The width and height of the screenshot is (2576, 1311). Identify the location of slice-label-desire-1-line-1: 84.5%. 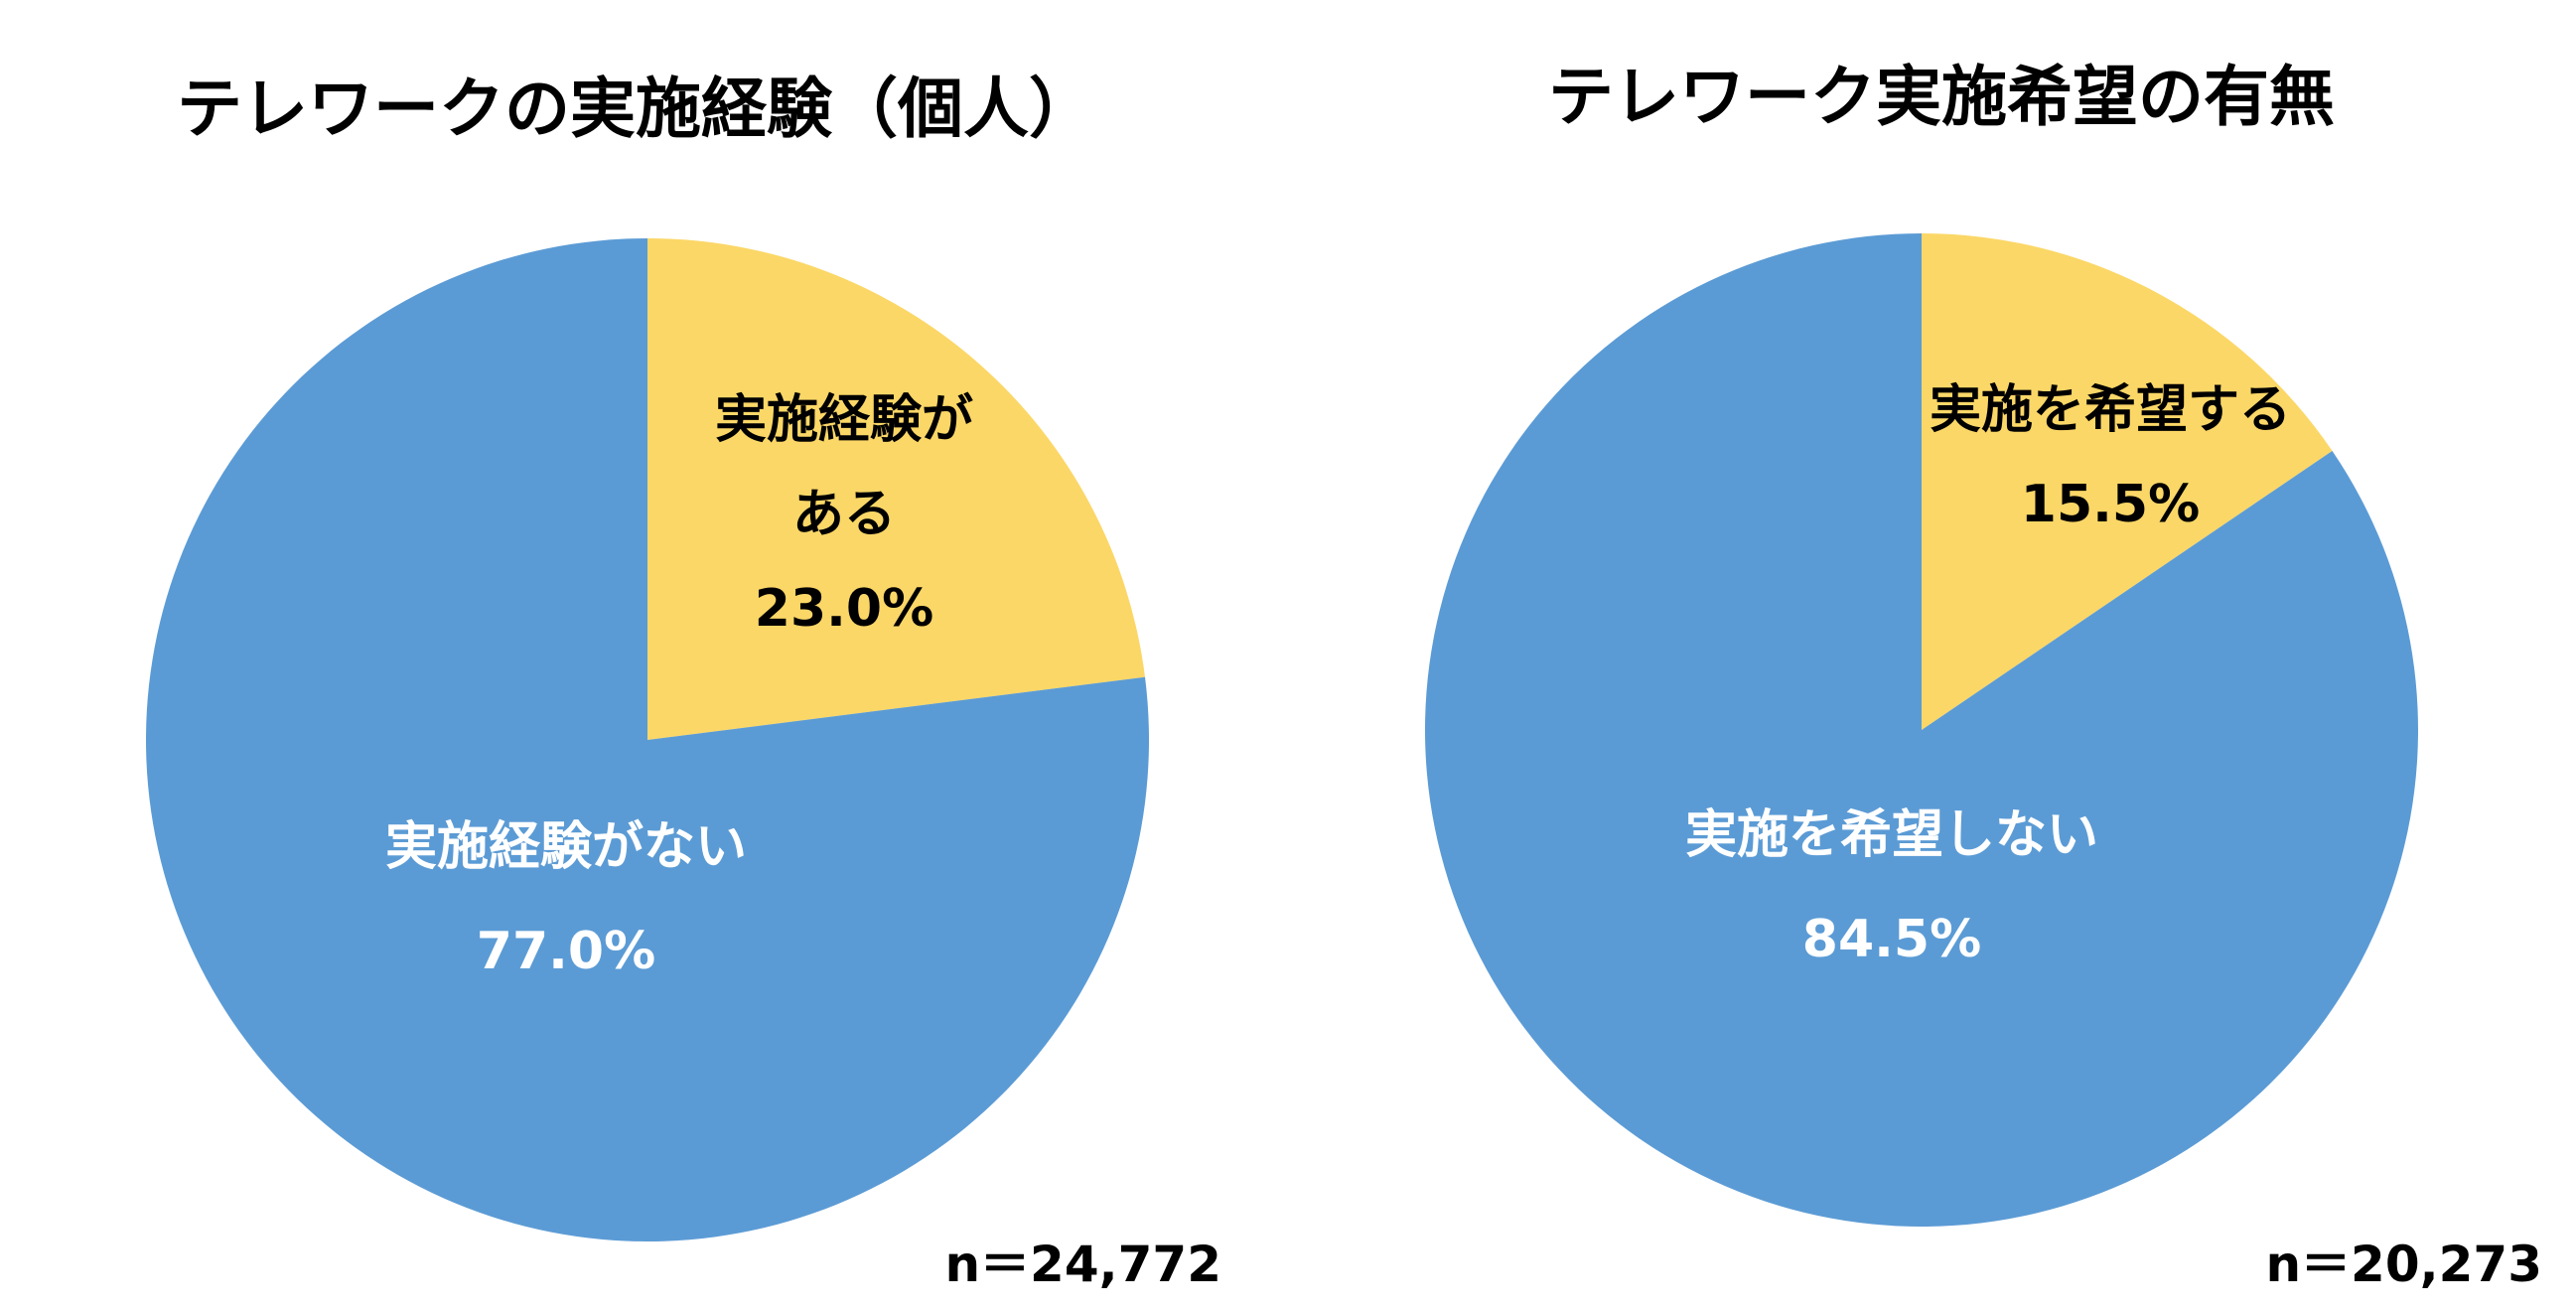
(1892, 940).